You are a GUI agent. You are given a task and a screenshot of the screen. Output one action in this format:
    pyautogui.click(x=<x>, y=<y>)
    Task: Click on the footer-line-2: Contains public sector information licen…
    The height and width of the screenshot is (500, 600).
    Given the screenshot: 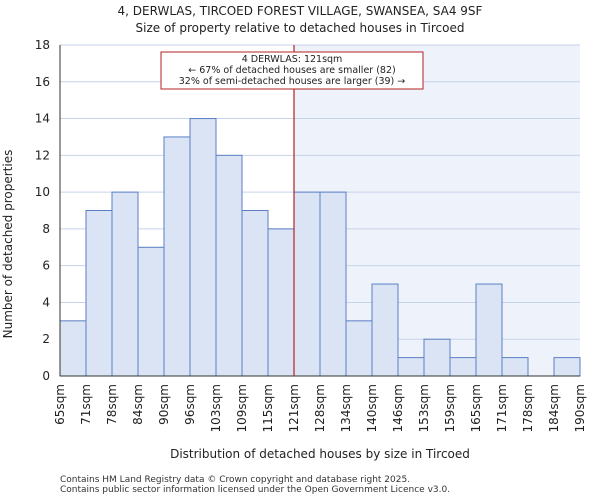 What is the action you would take?
    pyautogui.click(x=255, y=490)
    